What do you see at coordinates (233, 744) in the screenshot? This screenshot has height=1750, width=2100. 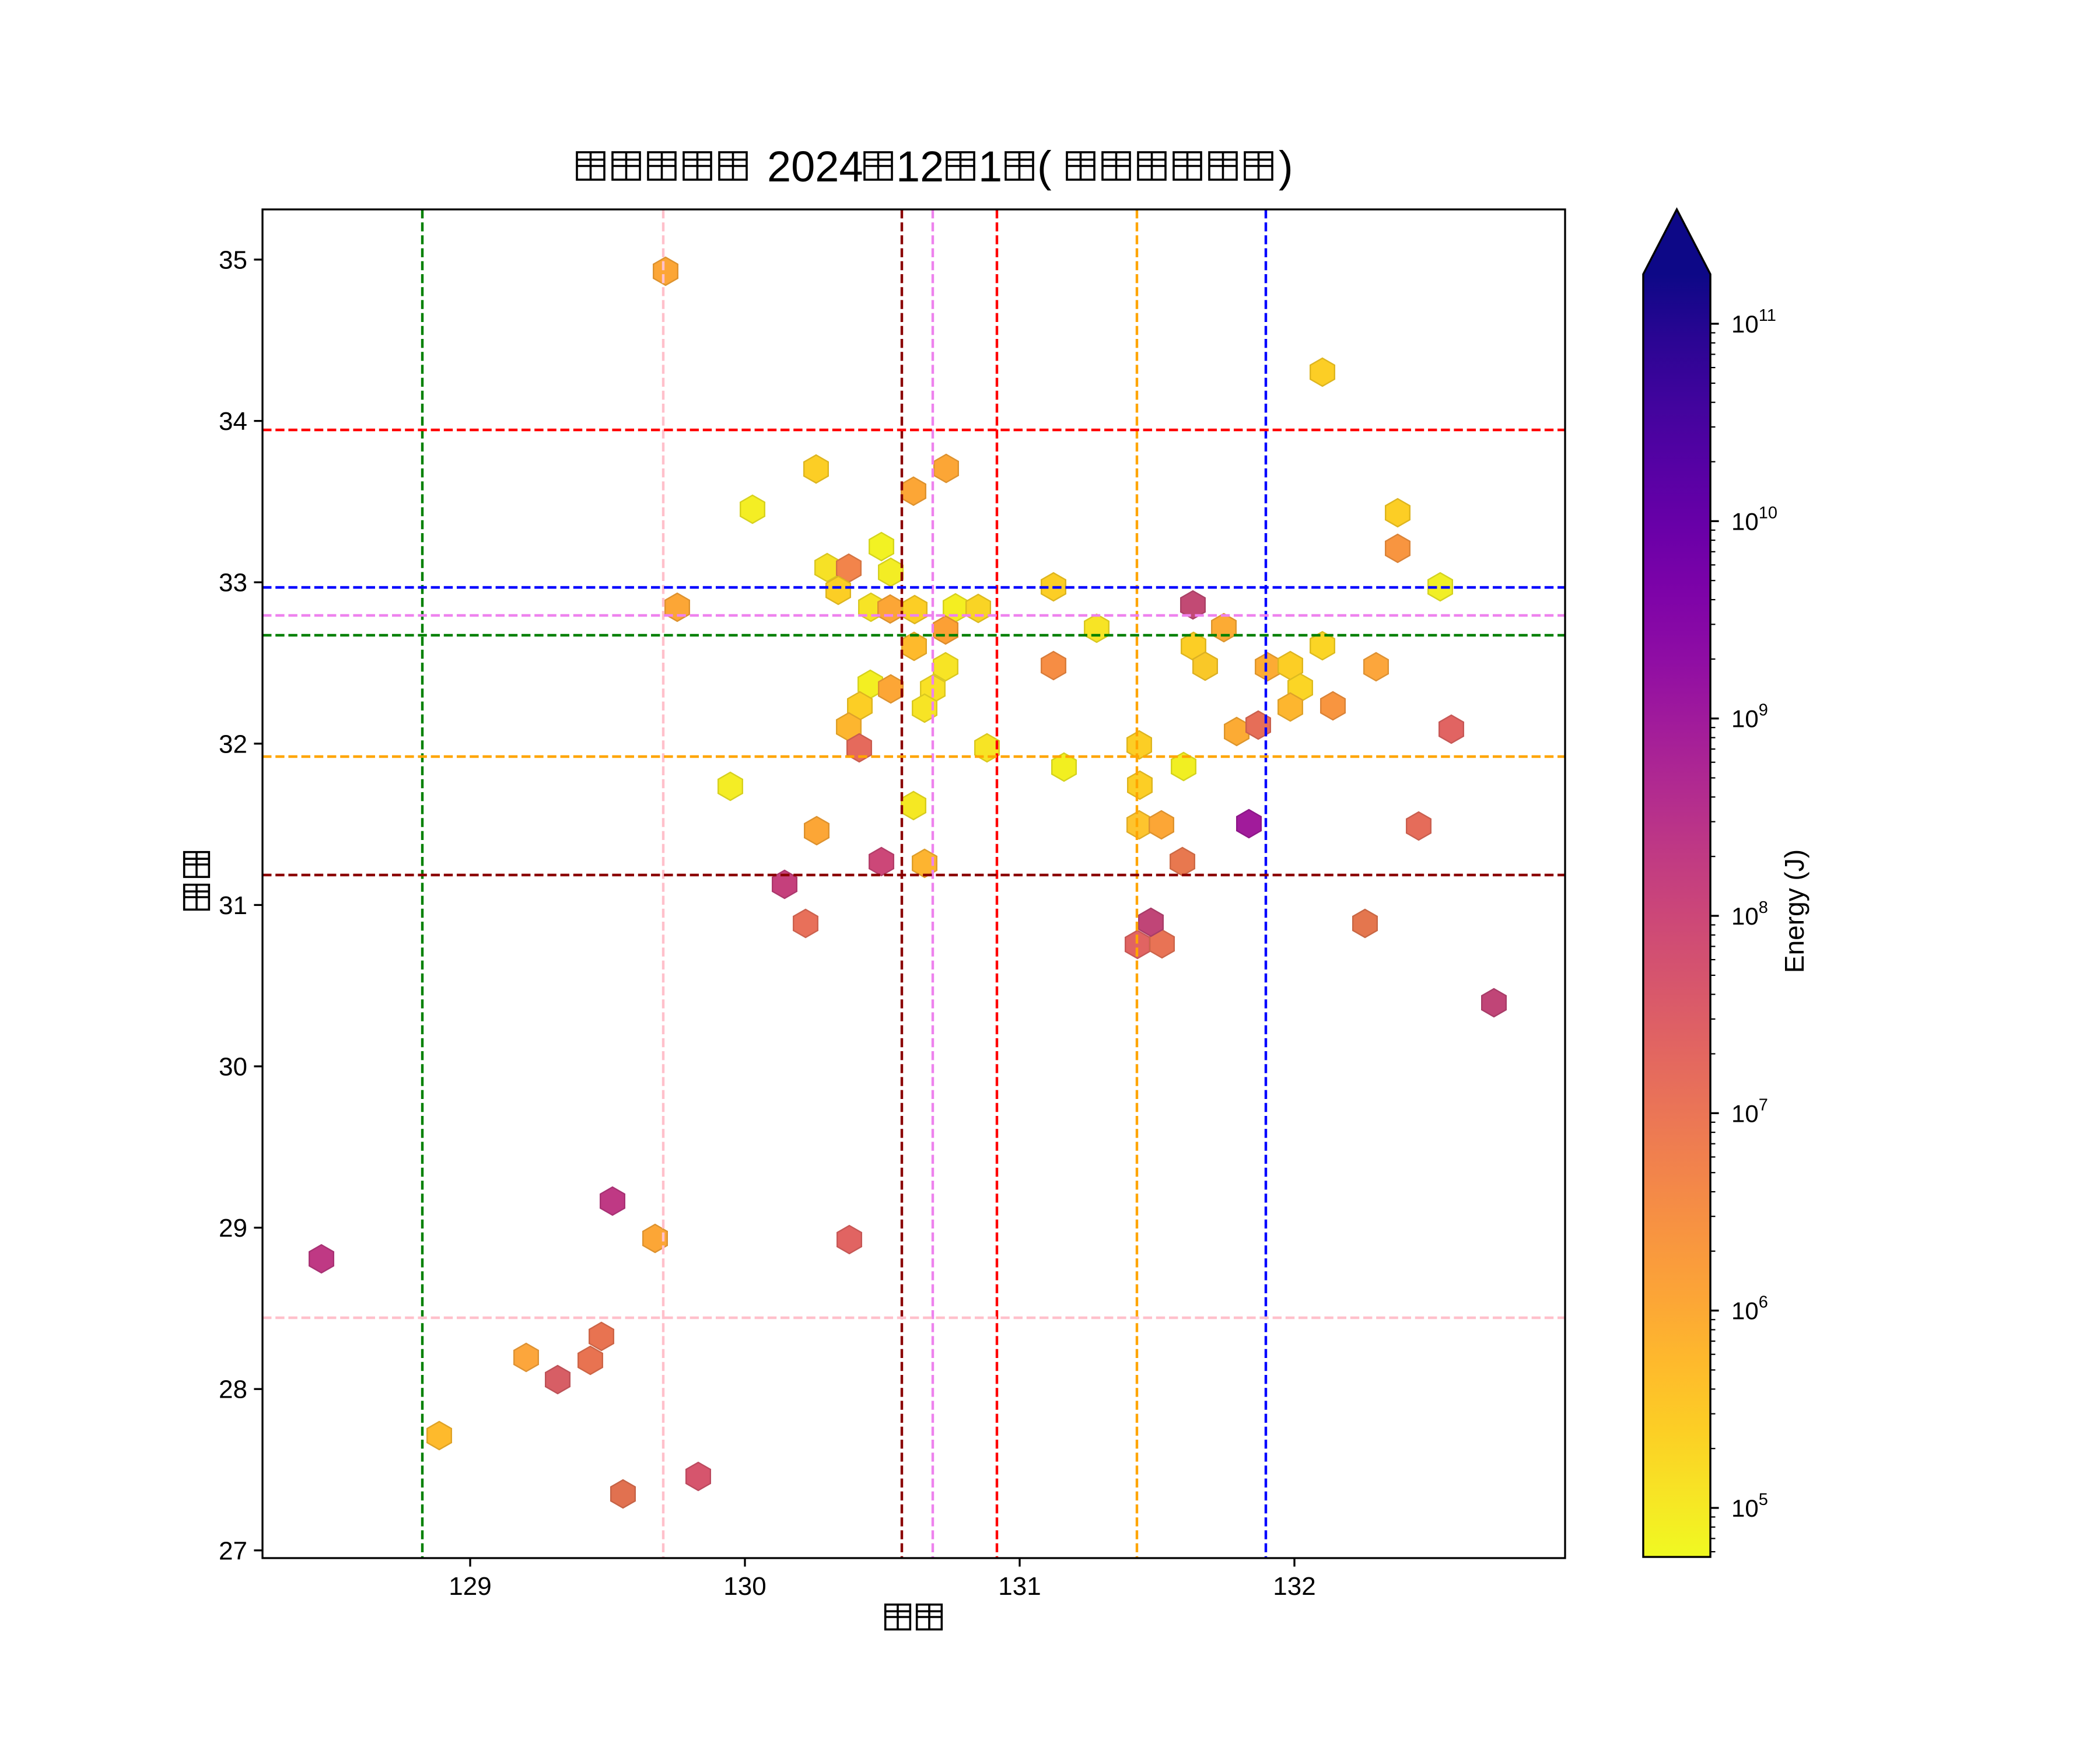 I see `svg-text: 32` at bounding box center [233, 744].